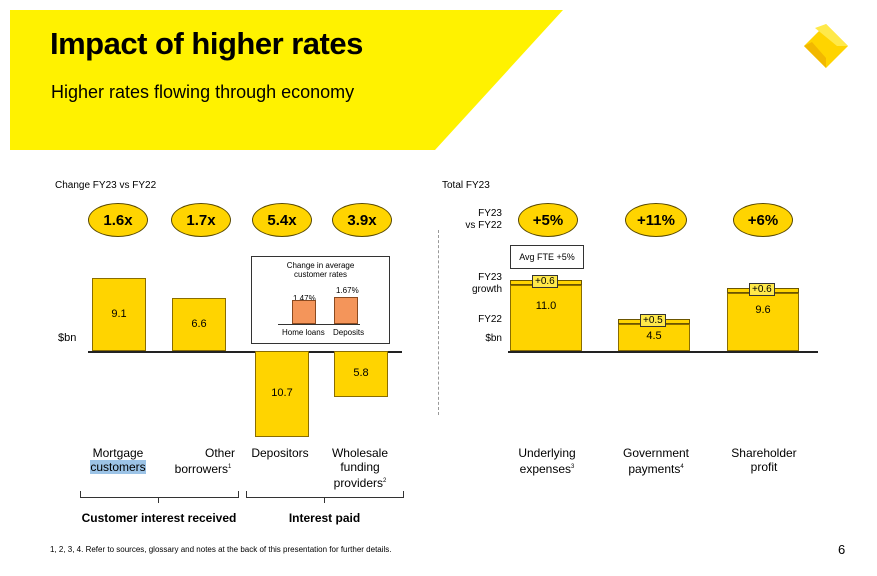 Image resolution: width=877 pixels, height=576 pixels. I want to click on value-label-mortgage: 9.1, so click(119, 313).